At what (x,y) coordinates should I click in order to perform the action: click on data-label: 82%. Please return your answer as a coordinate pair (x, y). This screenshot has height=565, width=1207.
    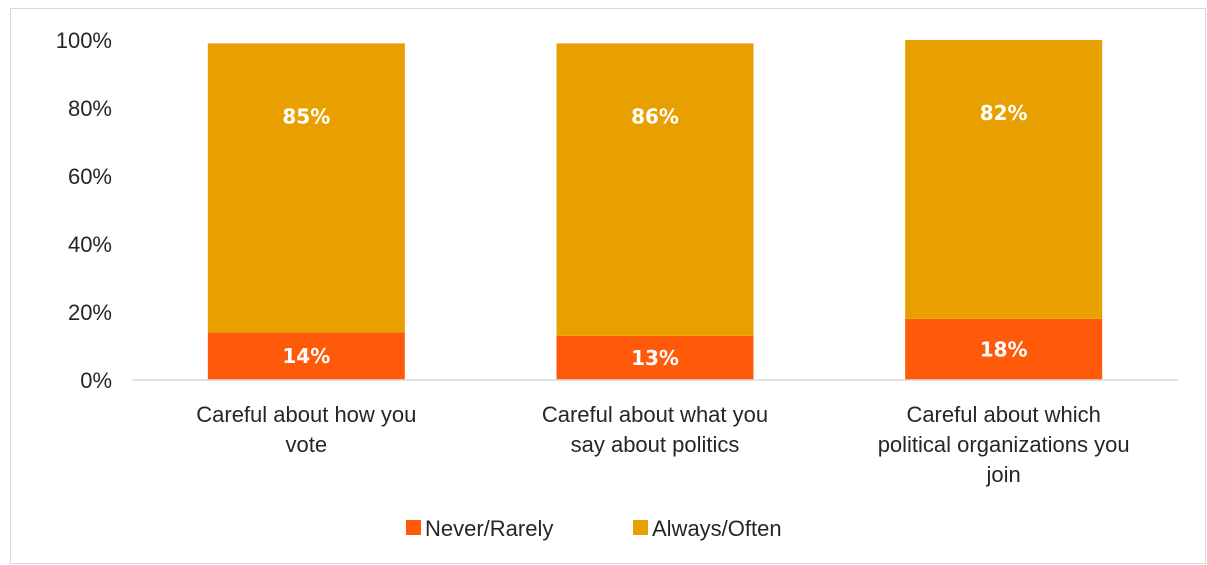
    Looking at the image, I should click on (1004, 113).